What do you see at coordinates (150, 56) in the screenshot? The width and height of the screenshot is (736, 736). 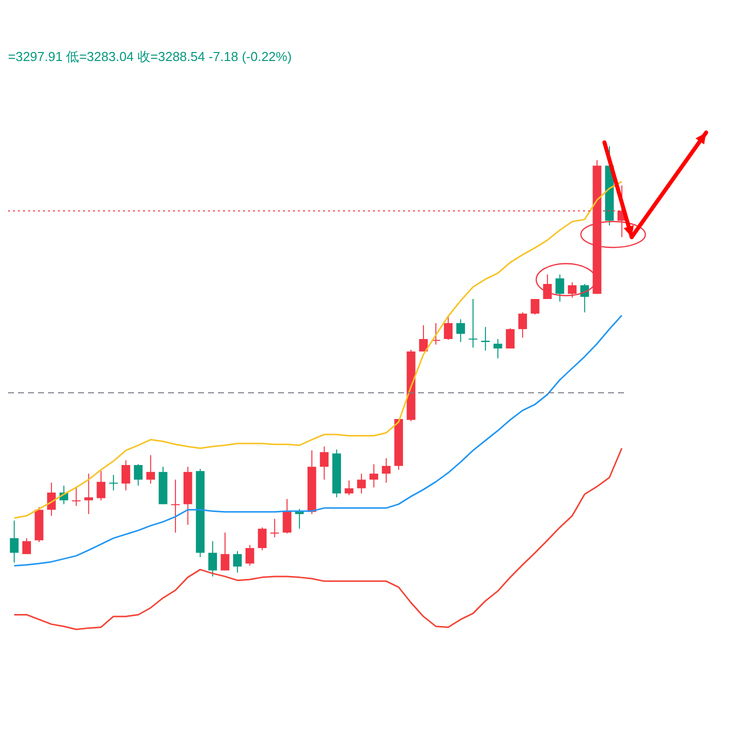 I see `text: =3297.91 低=3283.04 收=3288.54 -7.18 (-0.22%)` at bounding box center [150, 56].